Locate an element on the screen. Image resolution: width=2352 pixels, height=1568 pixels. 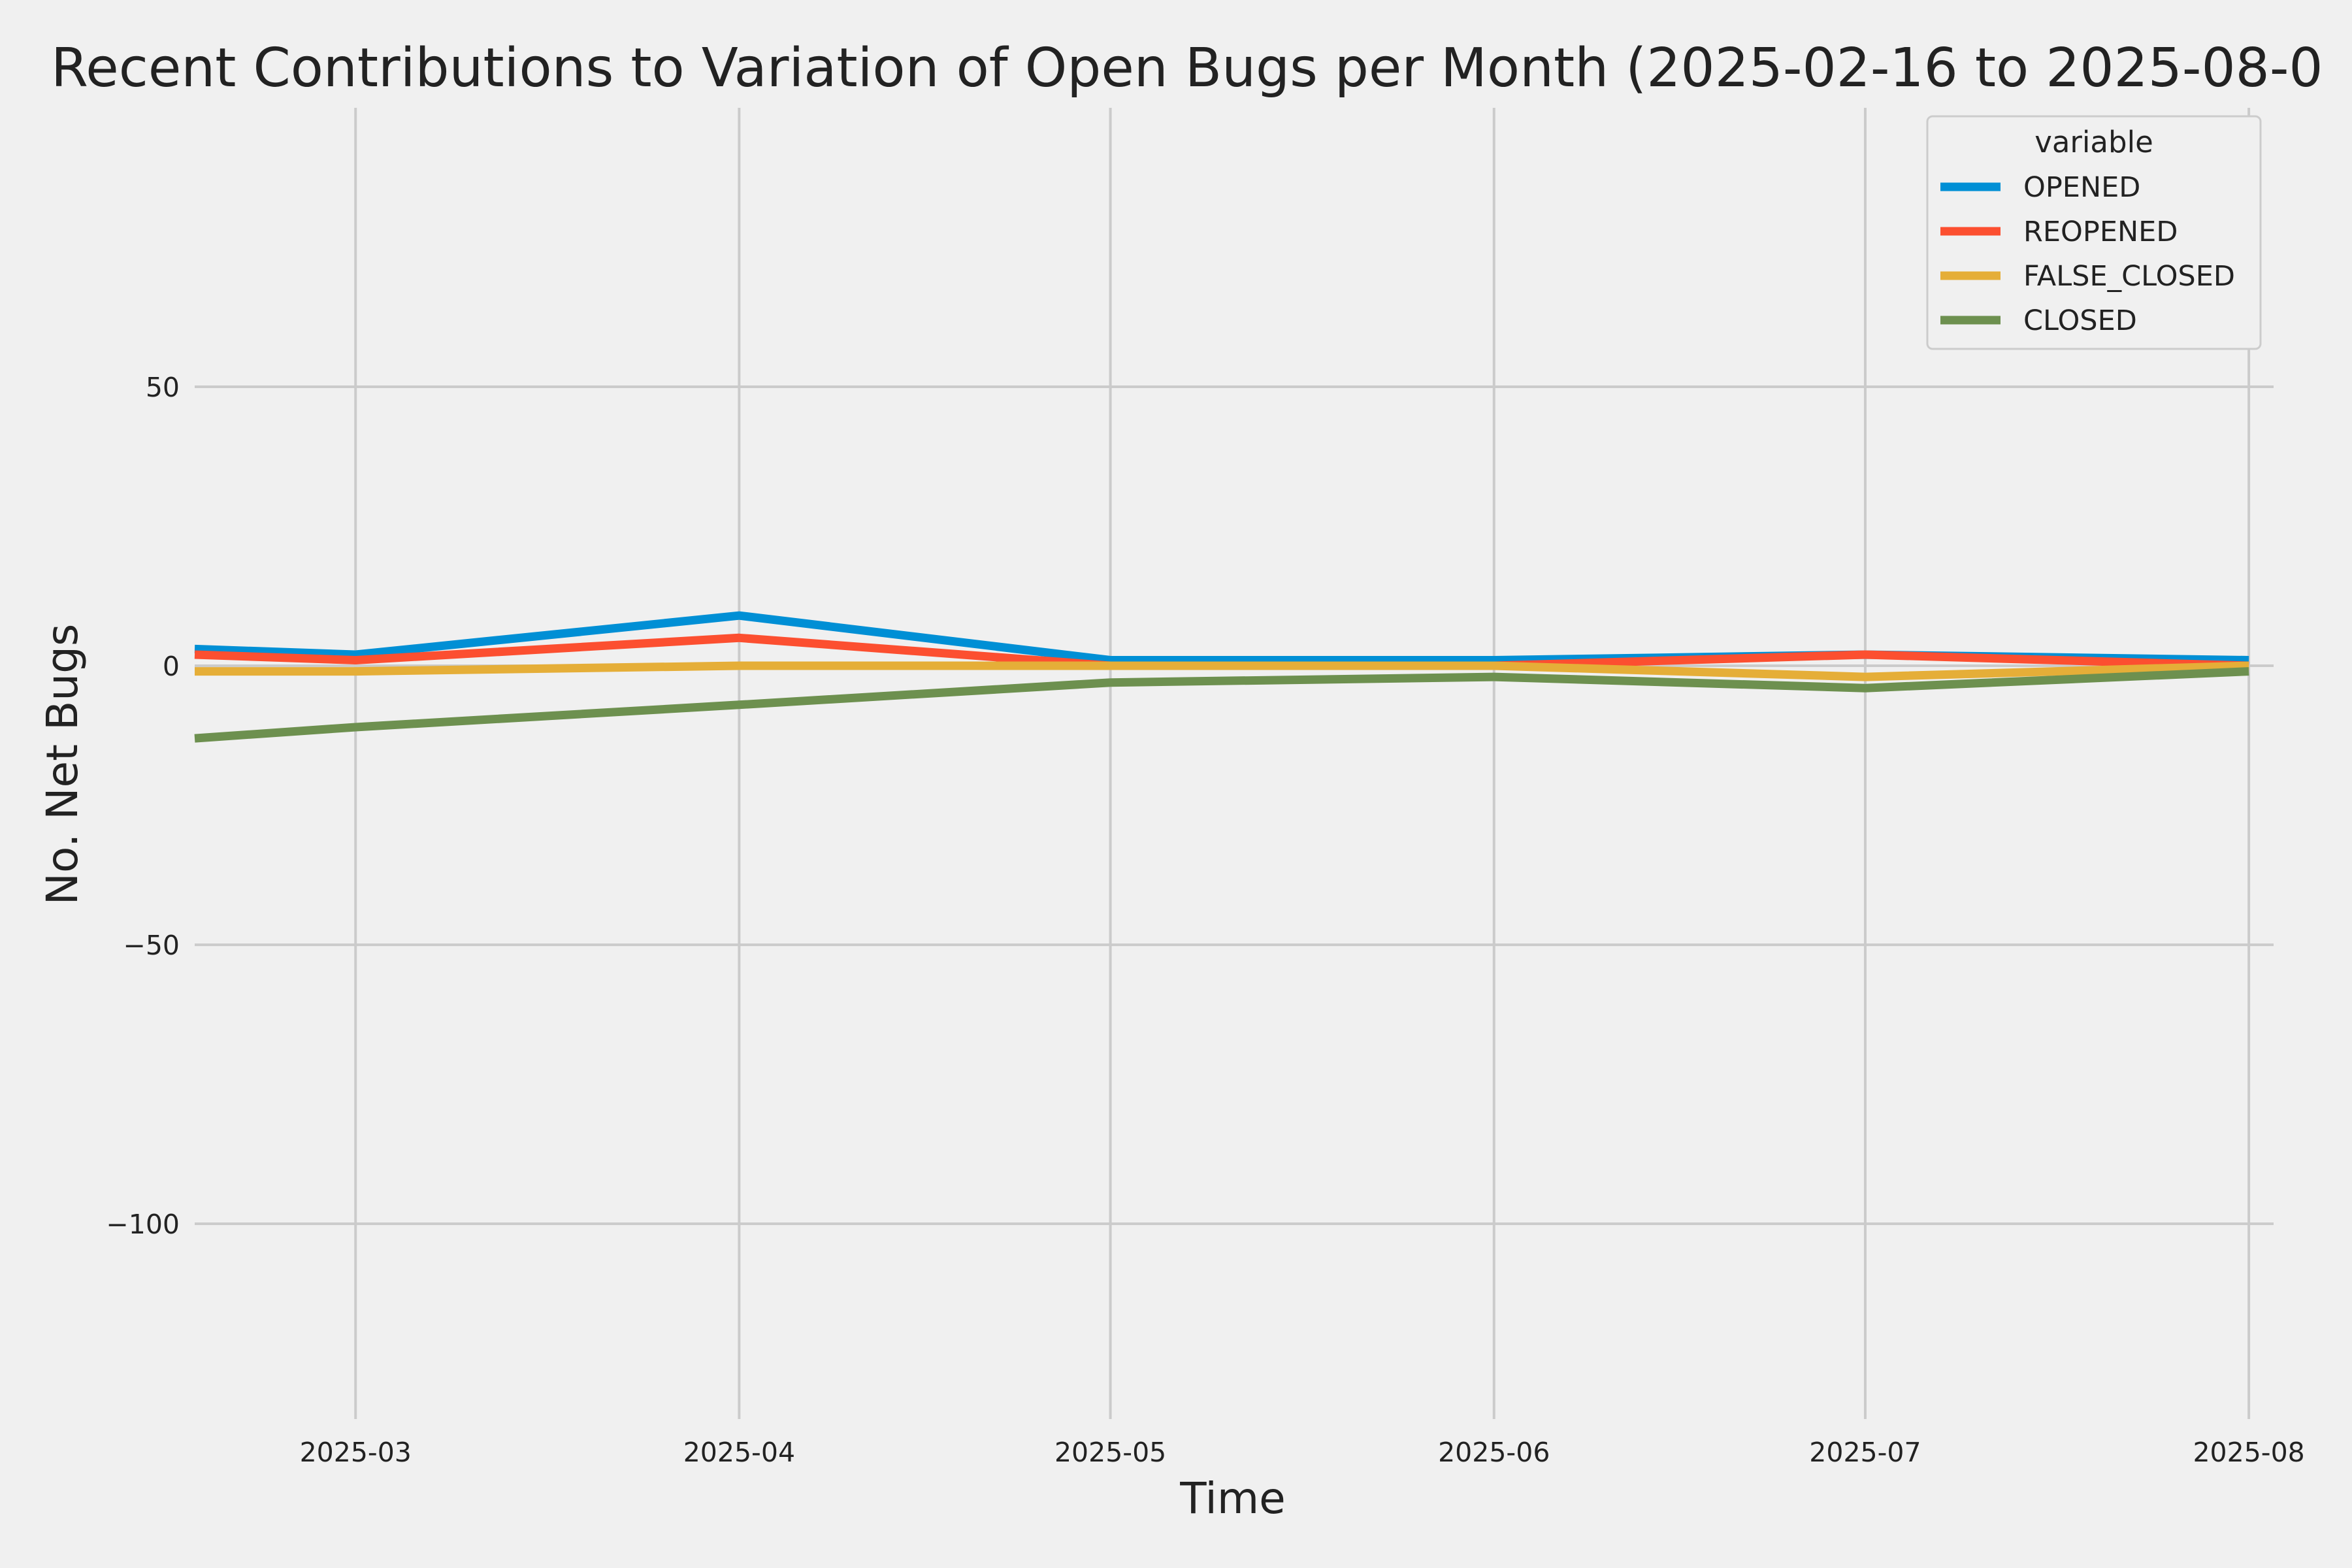
y-tick-label: 0 is located at coordinates (171, 666).